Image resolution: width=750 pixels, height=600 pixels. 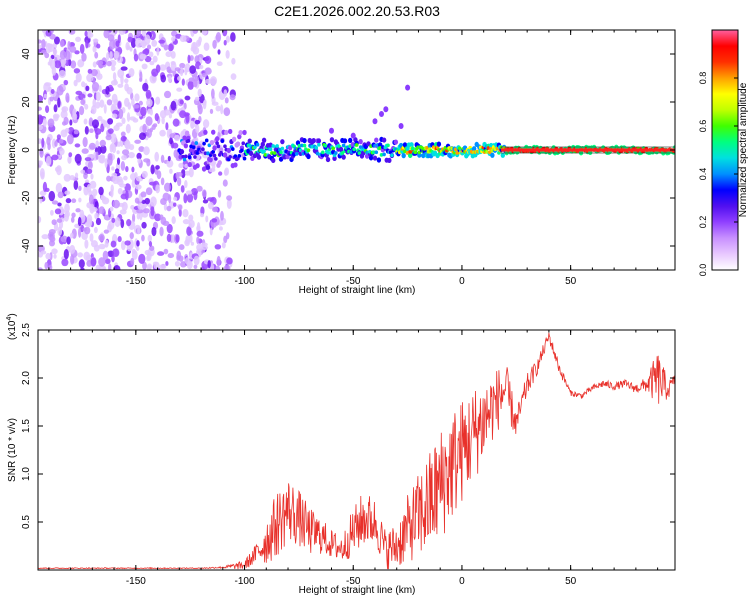 What do you see at coordinates (357, 290) in the screenshot?
I see `spectrogram-x-axis-label: Height of straight line (km)` at bounding box center [357, 290].